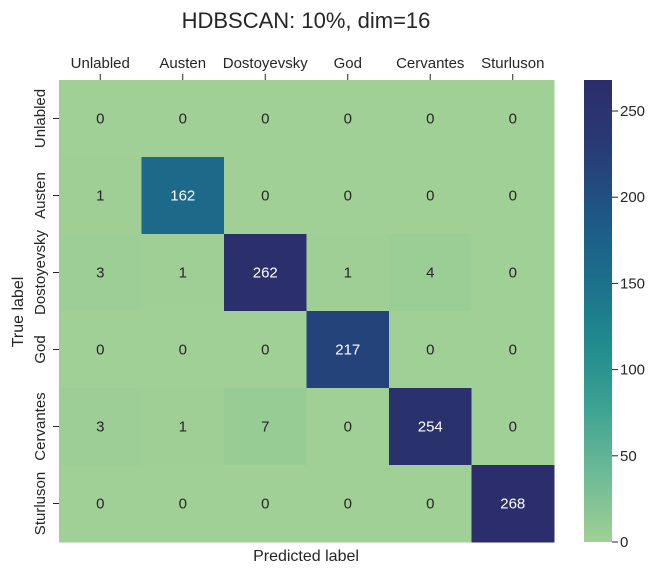  What do you see at coordinates (632, 111) in the screenshot?
I see `colorbar-tick-label: 250` at bounding box center [632, 111].